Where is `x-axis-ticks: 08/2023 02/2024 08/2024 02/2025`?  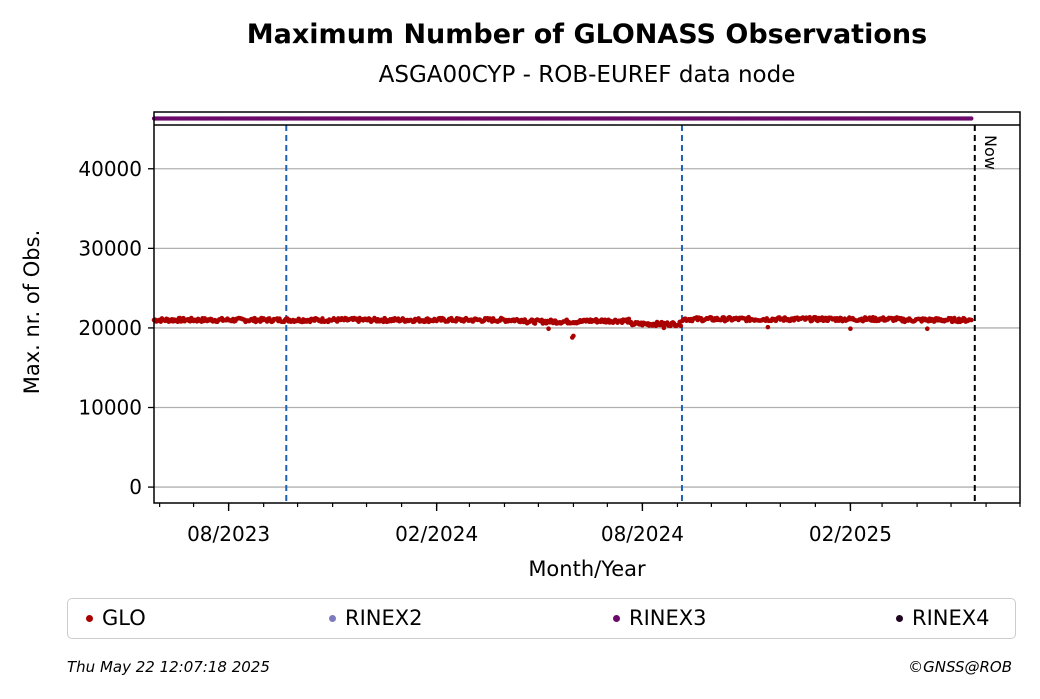
x-axis-ticks: 08/2023 02/2024 08/2024 02/2025 is located at coordinates (590, 524).